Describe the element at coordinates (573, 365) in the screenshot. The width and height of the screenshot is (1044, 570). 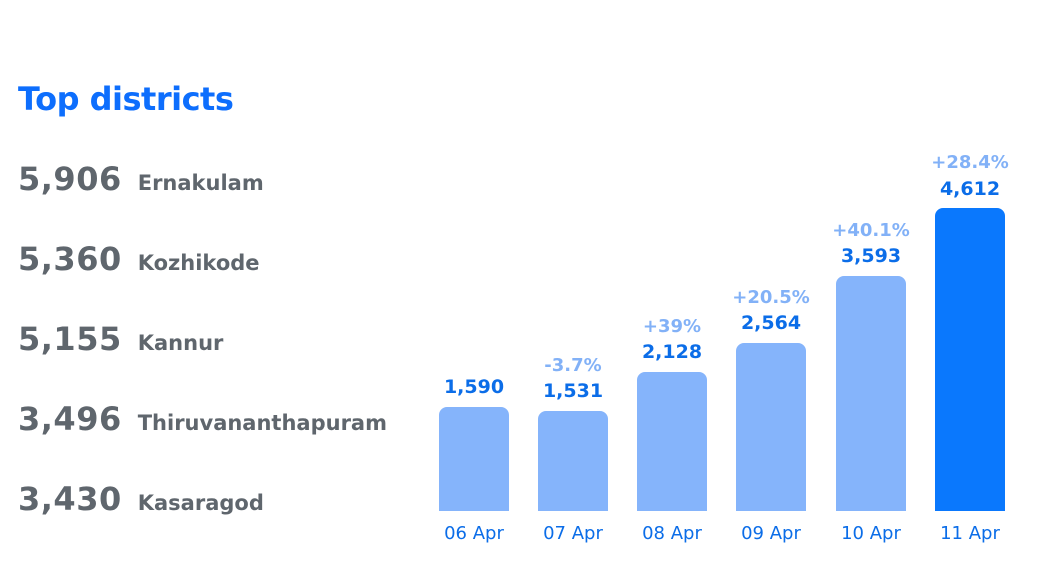
I see `bar-change-label: -3.7%` at that location.